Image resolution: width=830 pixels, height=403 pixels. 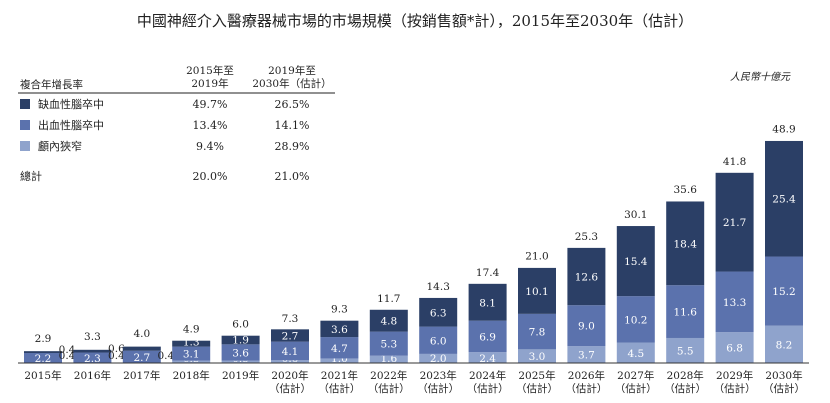 What do you see at coordinates (290, 319) in the screenshot?
I see `bar-total-label: 7.3` at bounding box center [290, 319].